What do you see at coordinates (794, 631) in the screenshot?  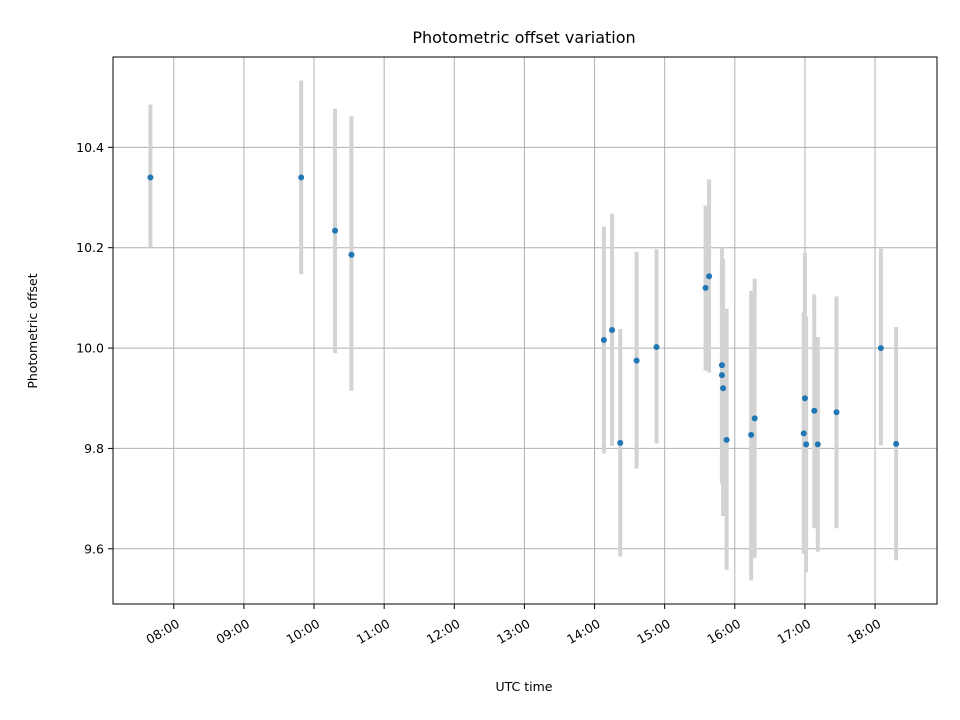 I see `x-tick-label: 17:00` at bounding box center [794, 631].